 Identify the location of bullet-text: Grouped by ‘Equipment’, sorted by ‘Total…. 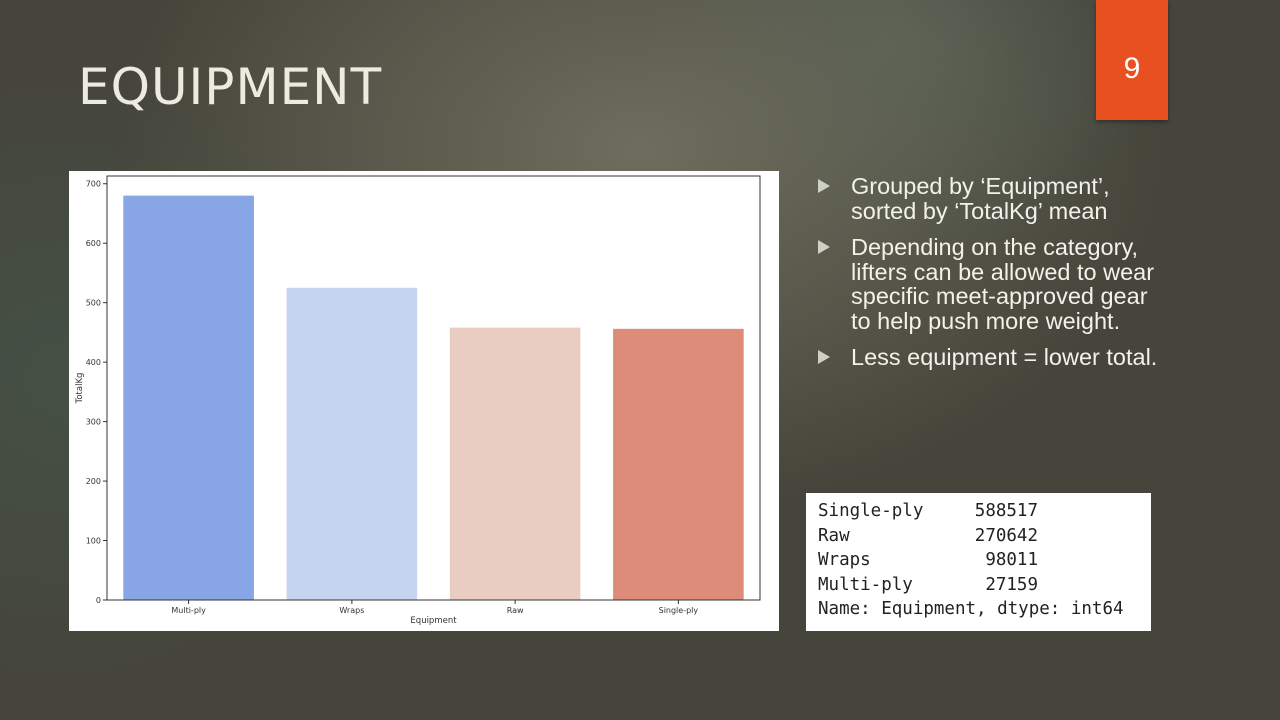
(980, 198).